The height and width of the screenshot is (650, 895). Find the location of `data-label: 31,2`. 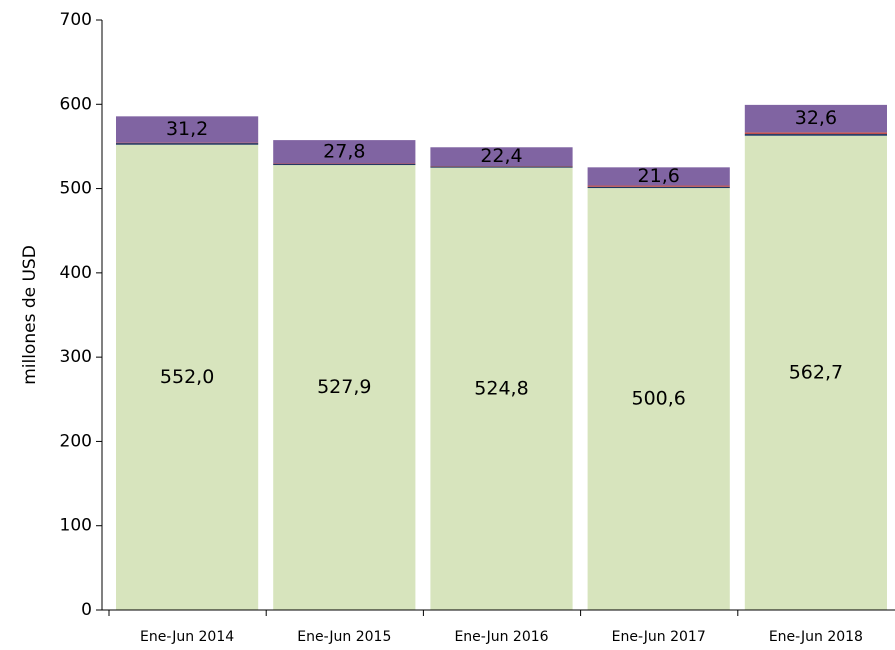

data-label: 31,2 is located at coordinates (187, 129).